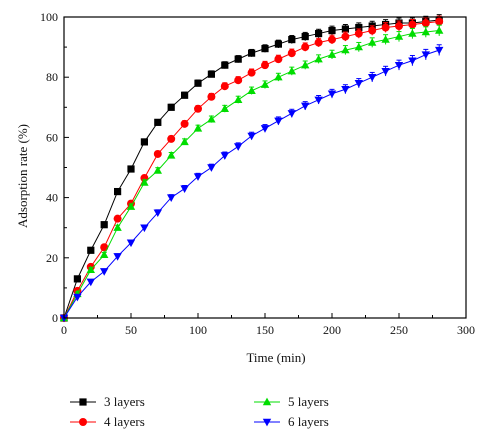  What do you see at coordinates (131, 330) in the screenshot?
I see `x-tick-label: 50` at bounding box center [131, 330].